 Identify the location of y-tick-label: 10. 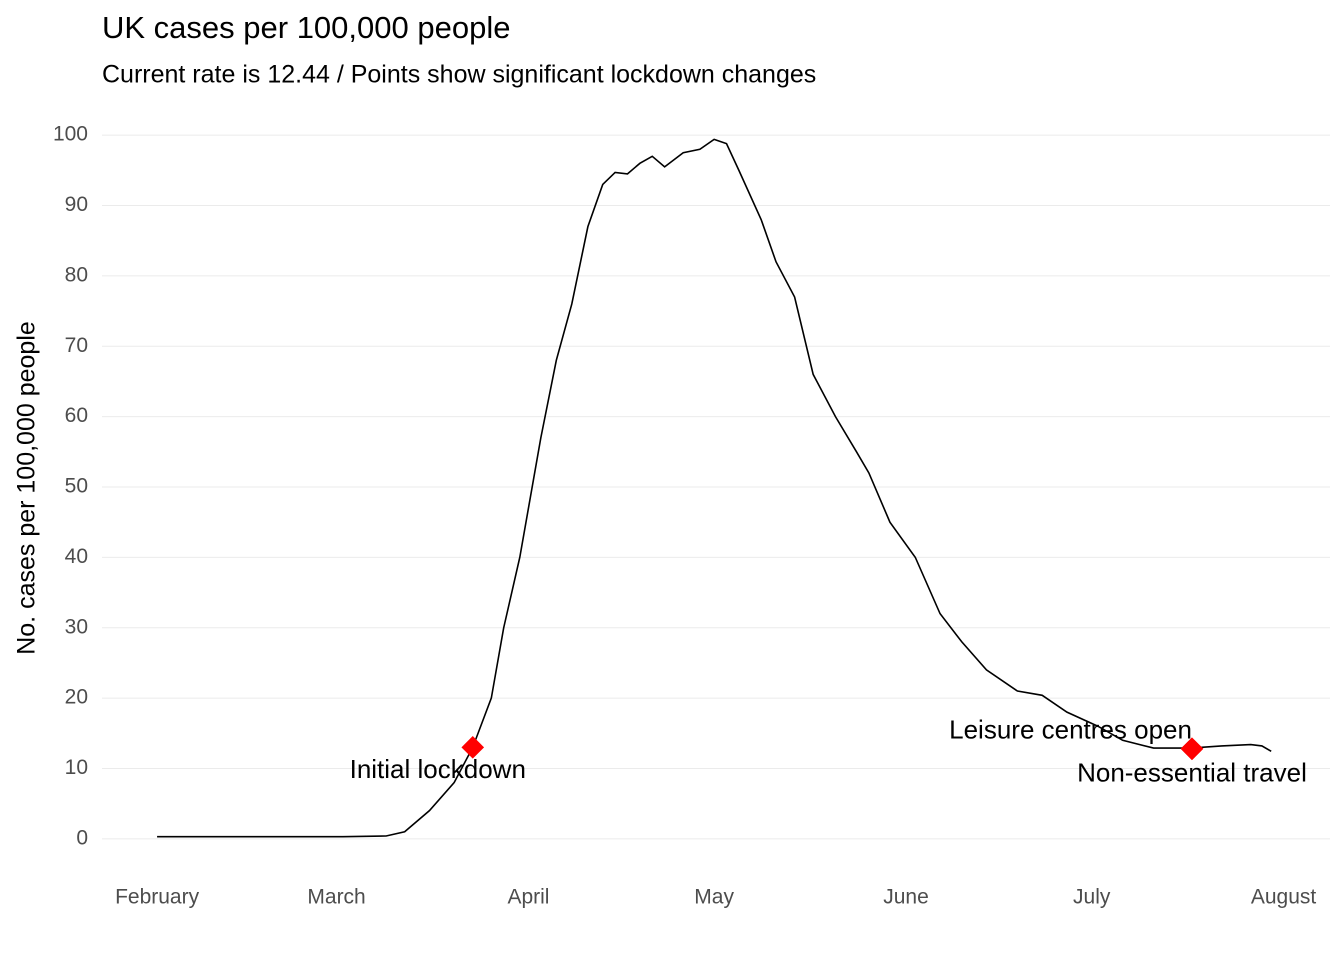
(76, 767).